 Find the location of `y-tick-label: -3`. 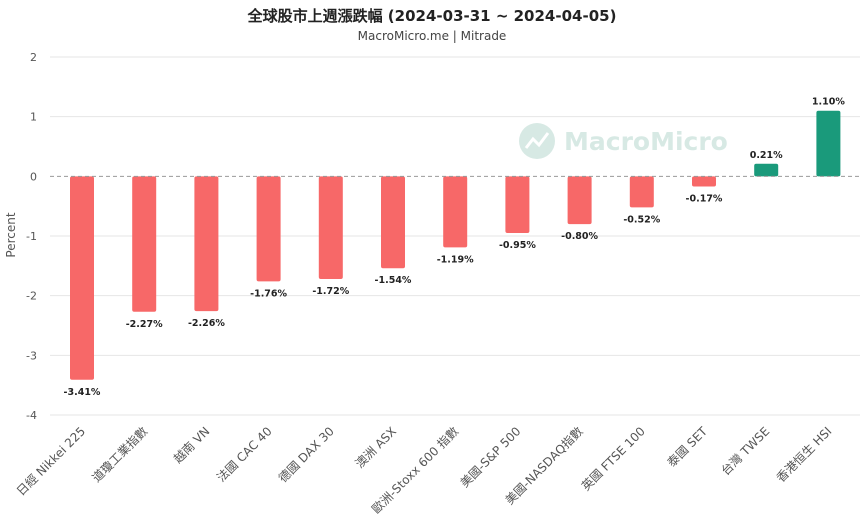

y-tick-label: -3 is located at coordinates (31, 355).